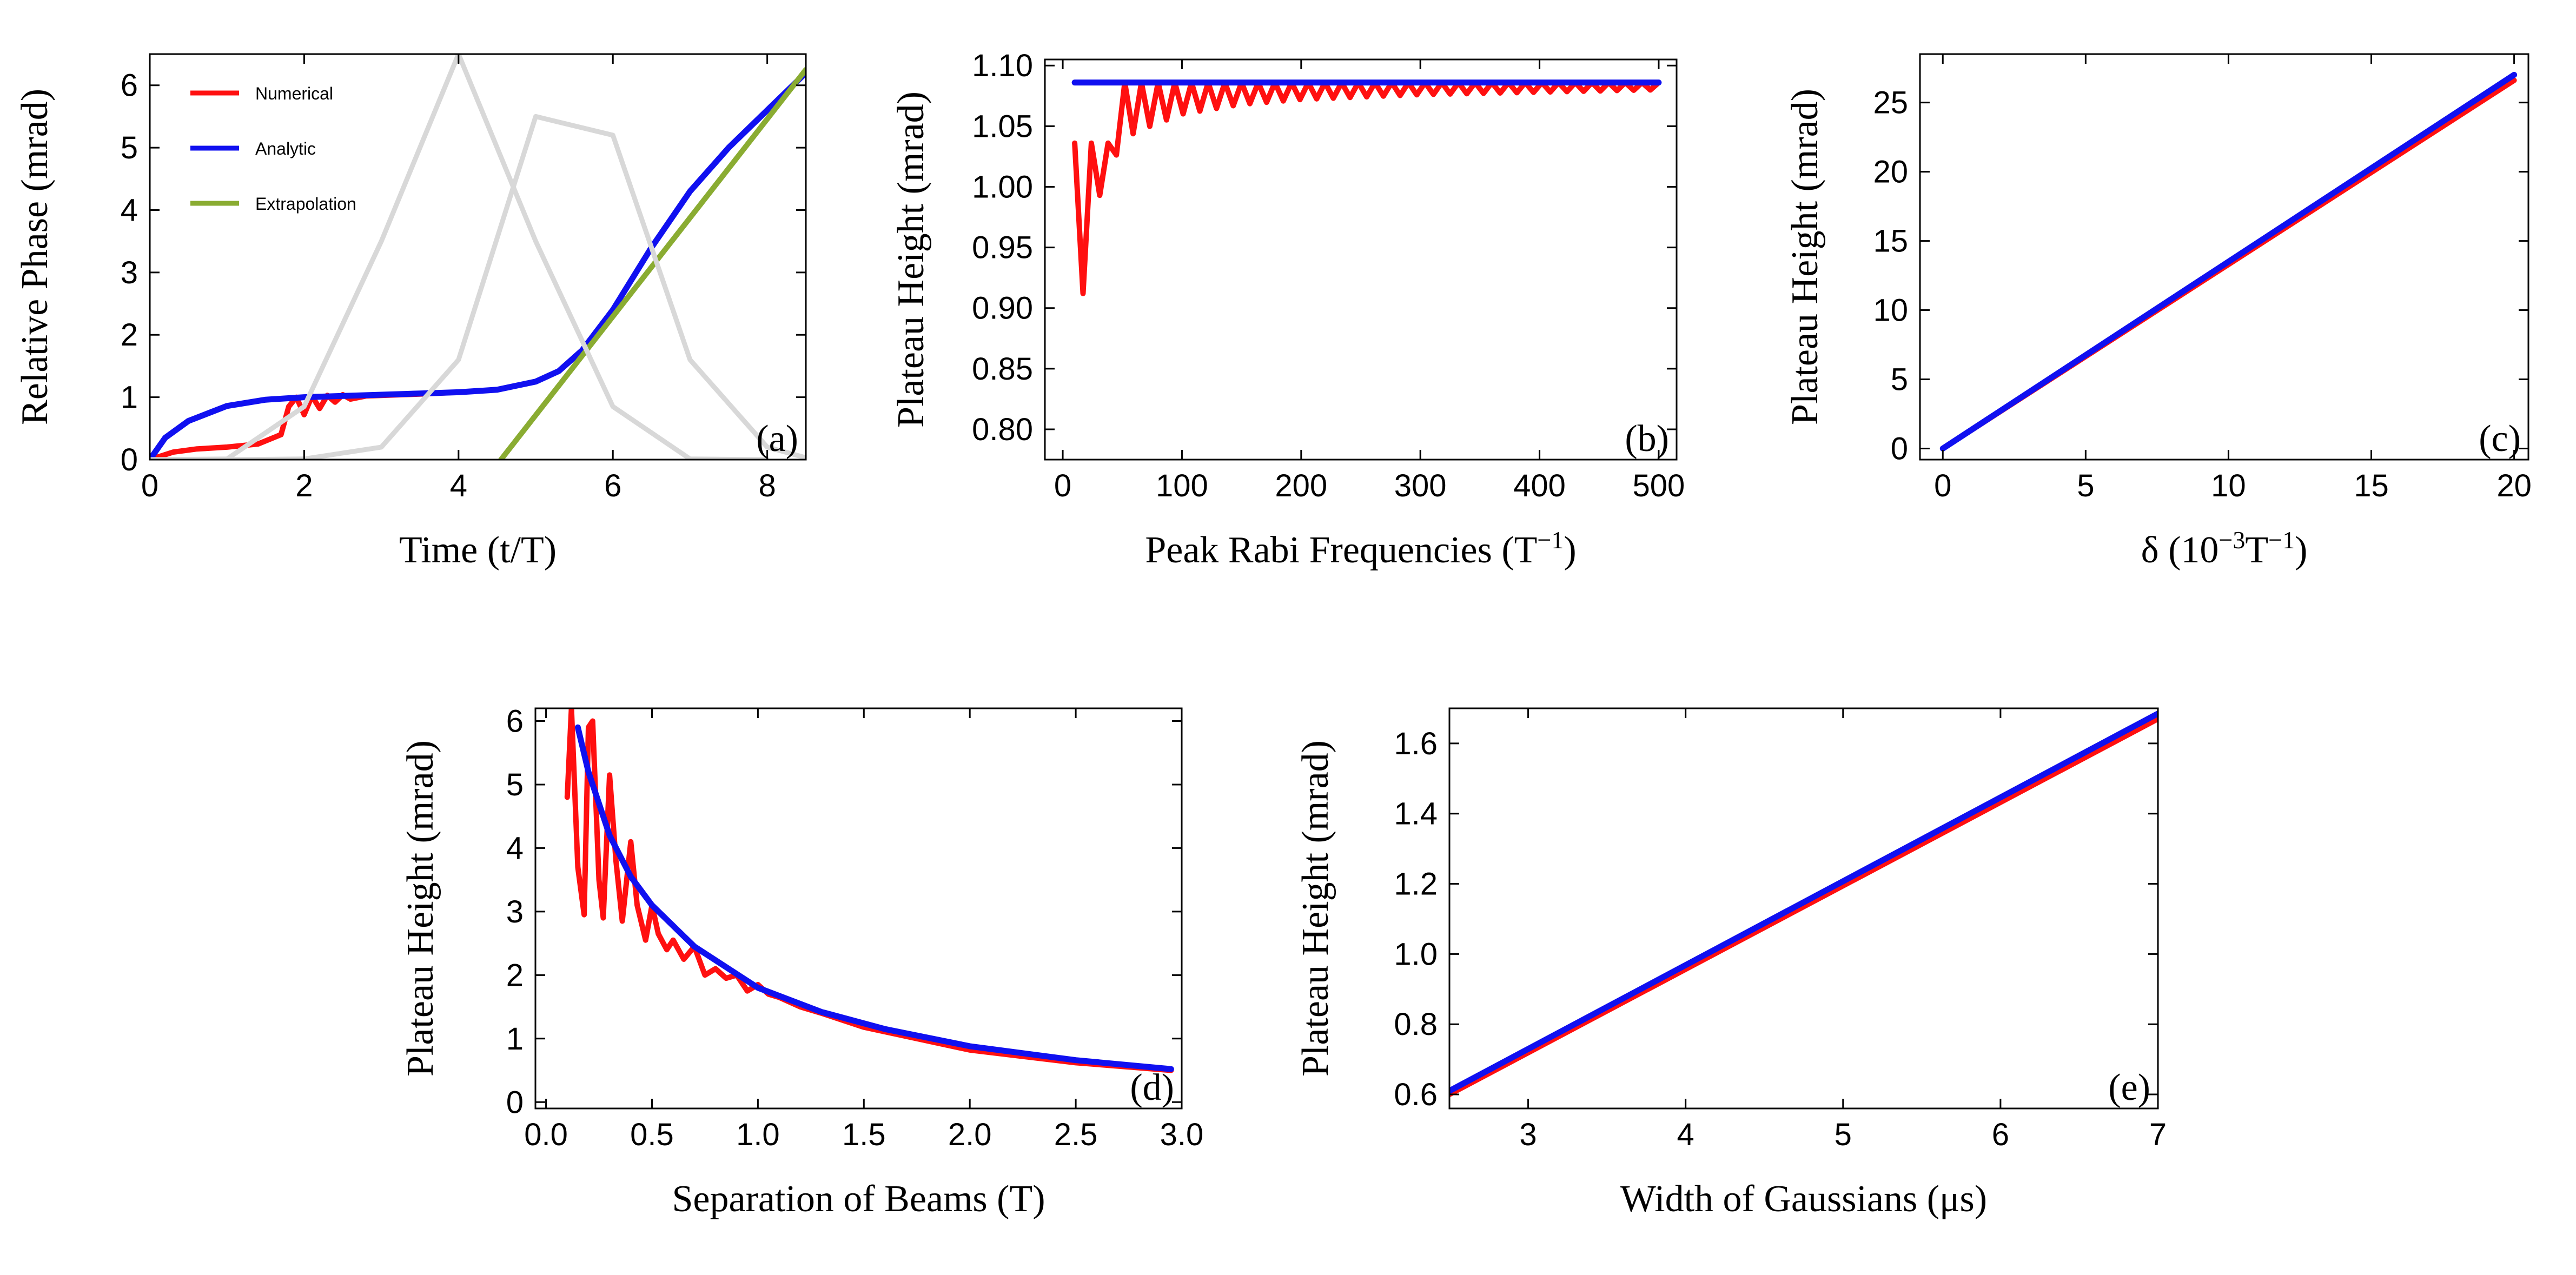  I want to click on y-tick-label: 1.05, so click(1002, 126).